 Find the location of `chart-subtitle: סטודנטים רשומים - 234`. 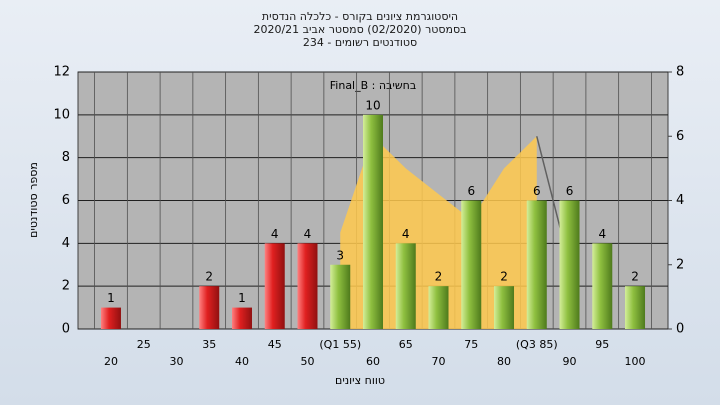

chart-subtitle: סטודנטים רשומים - 234 is located at coordinates (360, 42).